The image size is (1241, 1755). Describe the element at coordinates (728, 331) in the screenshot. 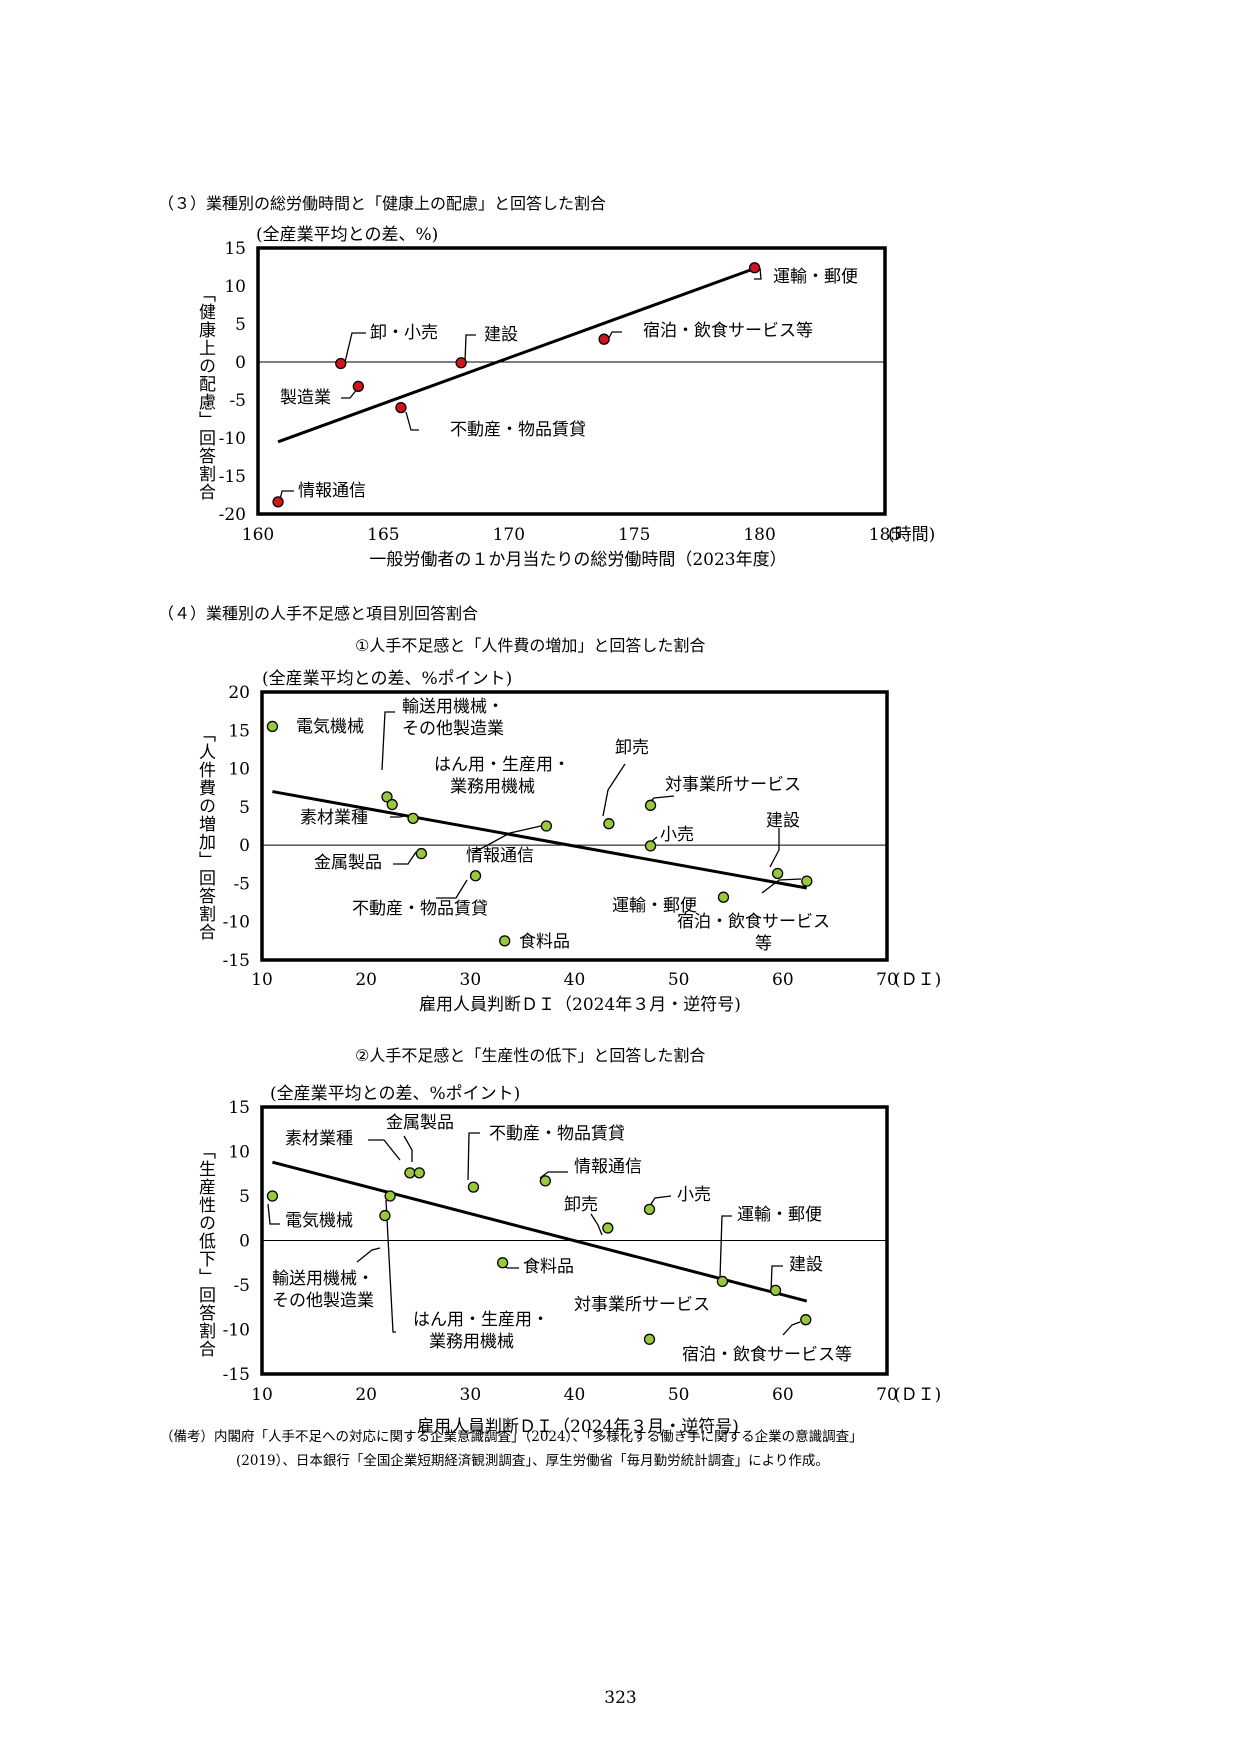

I see `data-label: 宿泊・飲食サービス等` at that location.